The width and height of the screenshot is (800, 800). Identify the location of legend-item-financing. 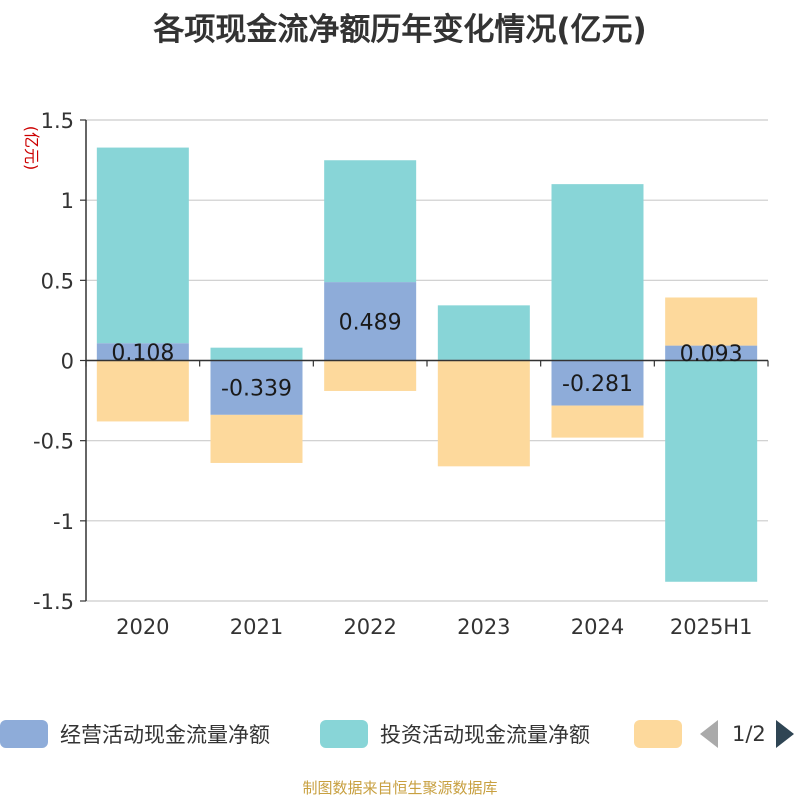
(664, 734).